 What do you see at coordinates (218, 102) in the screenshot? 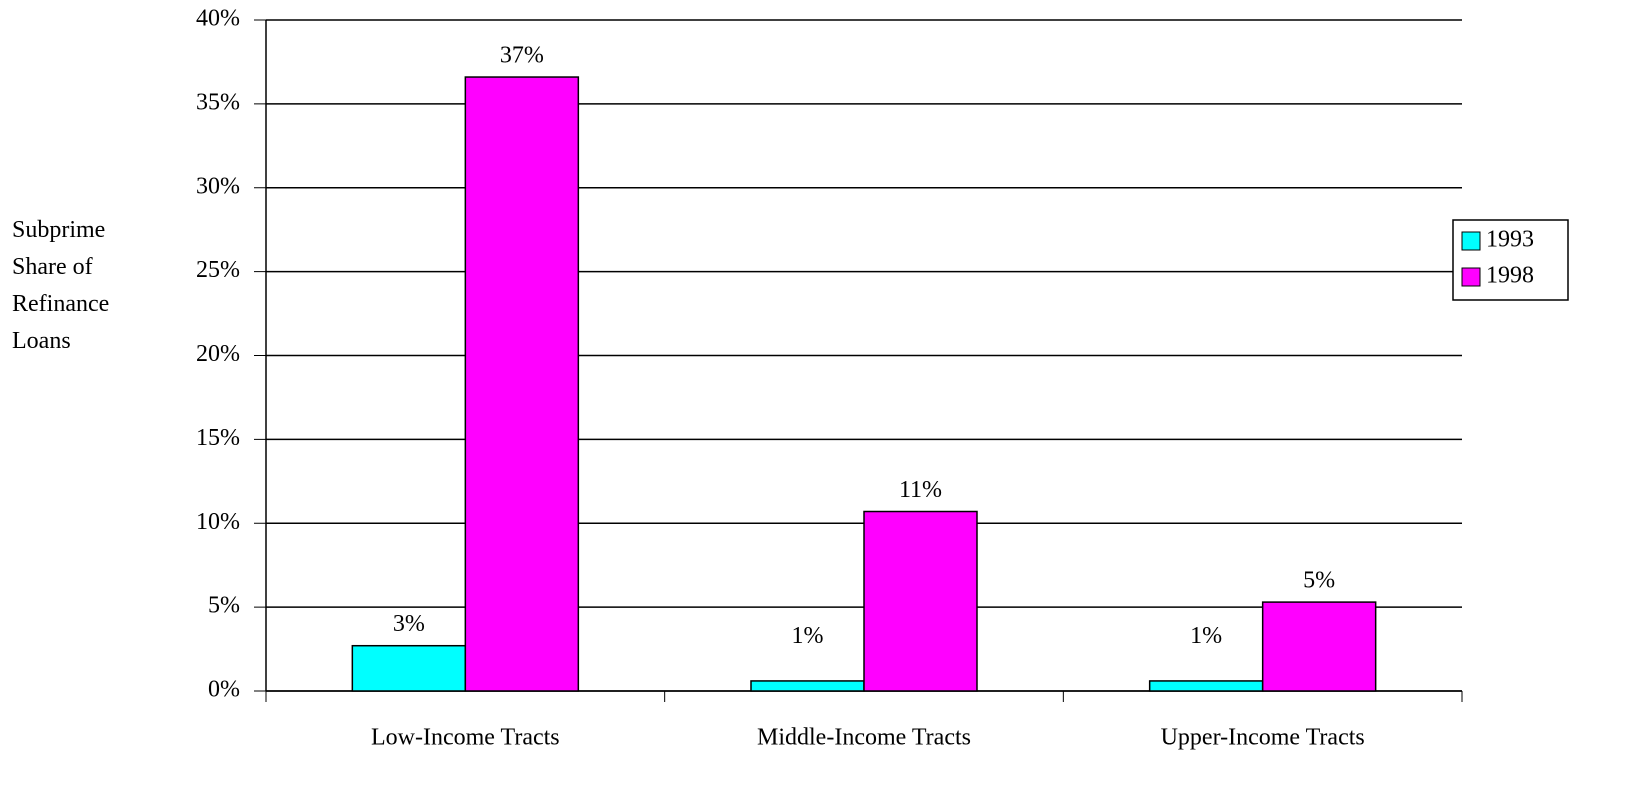
I see `y-tick-label: 35%` at bounding box center [218, 102].